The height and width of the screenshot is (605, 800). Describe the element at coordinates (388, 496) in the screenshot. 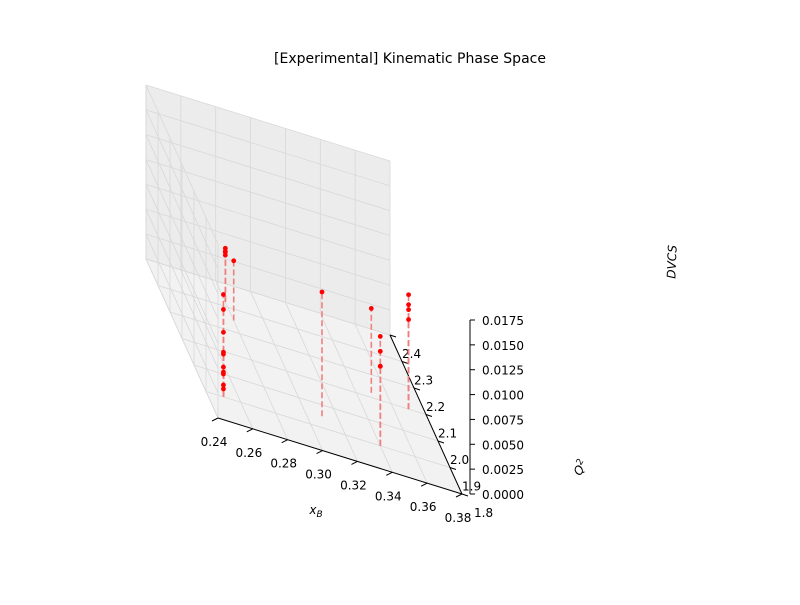

I see `x-tick-label: 0.34` at that location.